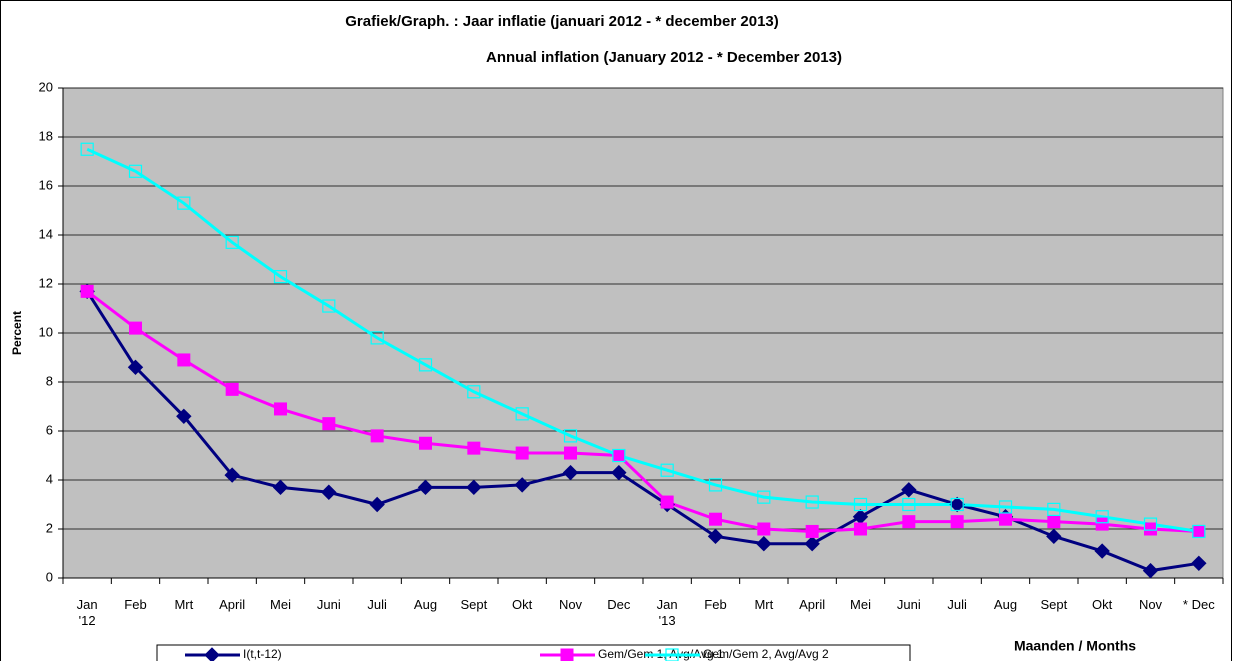 This screenshot has width=1233, height=661. Describe the element at coordinates (49, 380) in the screenshot. I see `y-tick-label: 8` at that location.